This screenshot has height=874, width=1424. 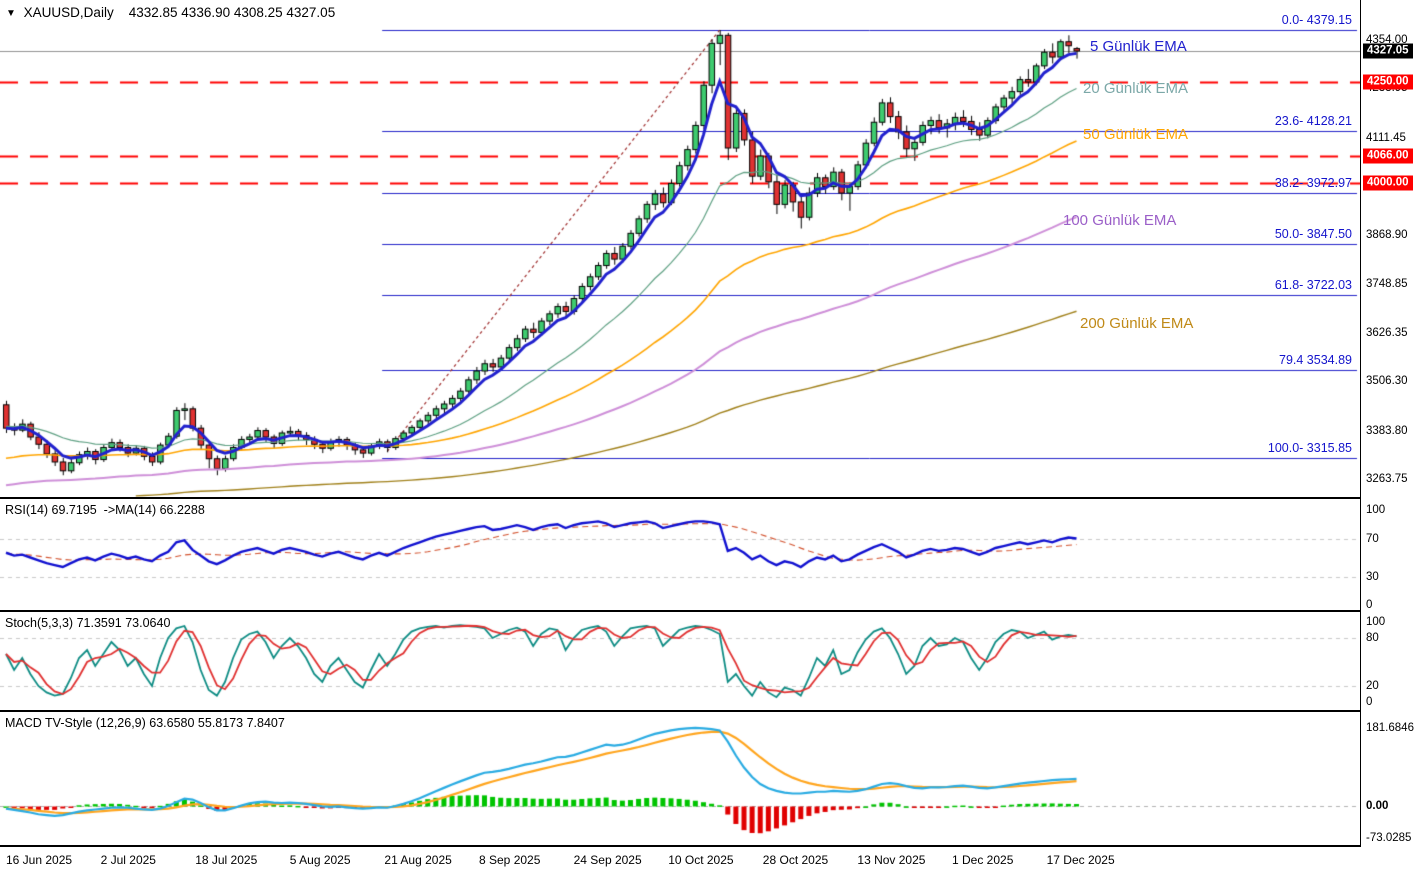 I want to click on rsi-tick: 0, so click(x=1369, y=605).